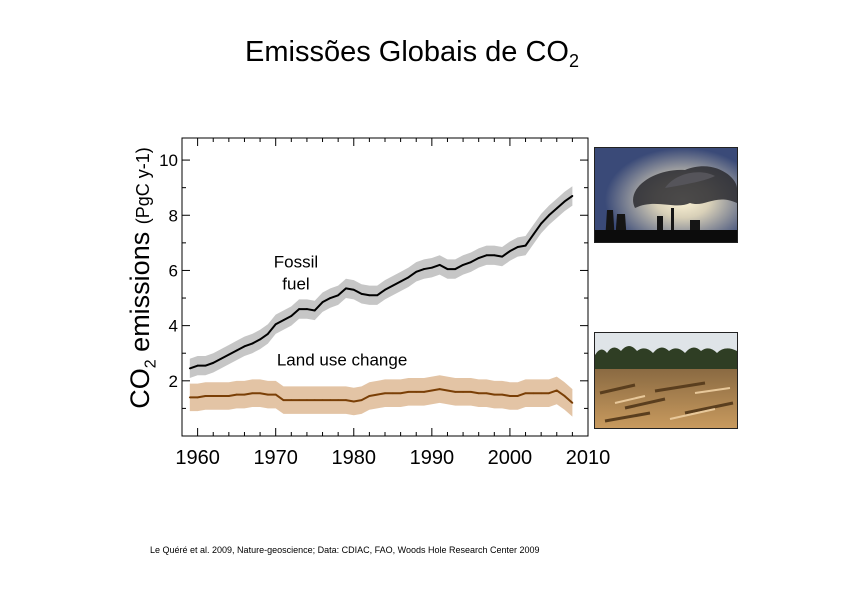 This screenshot has height=596, width=842. Describe the element at coordinates (296, 262) in the screenshot. I see `fossil-fuel-label-line1: Fossil` at that location.